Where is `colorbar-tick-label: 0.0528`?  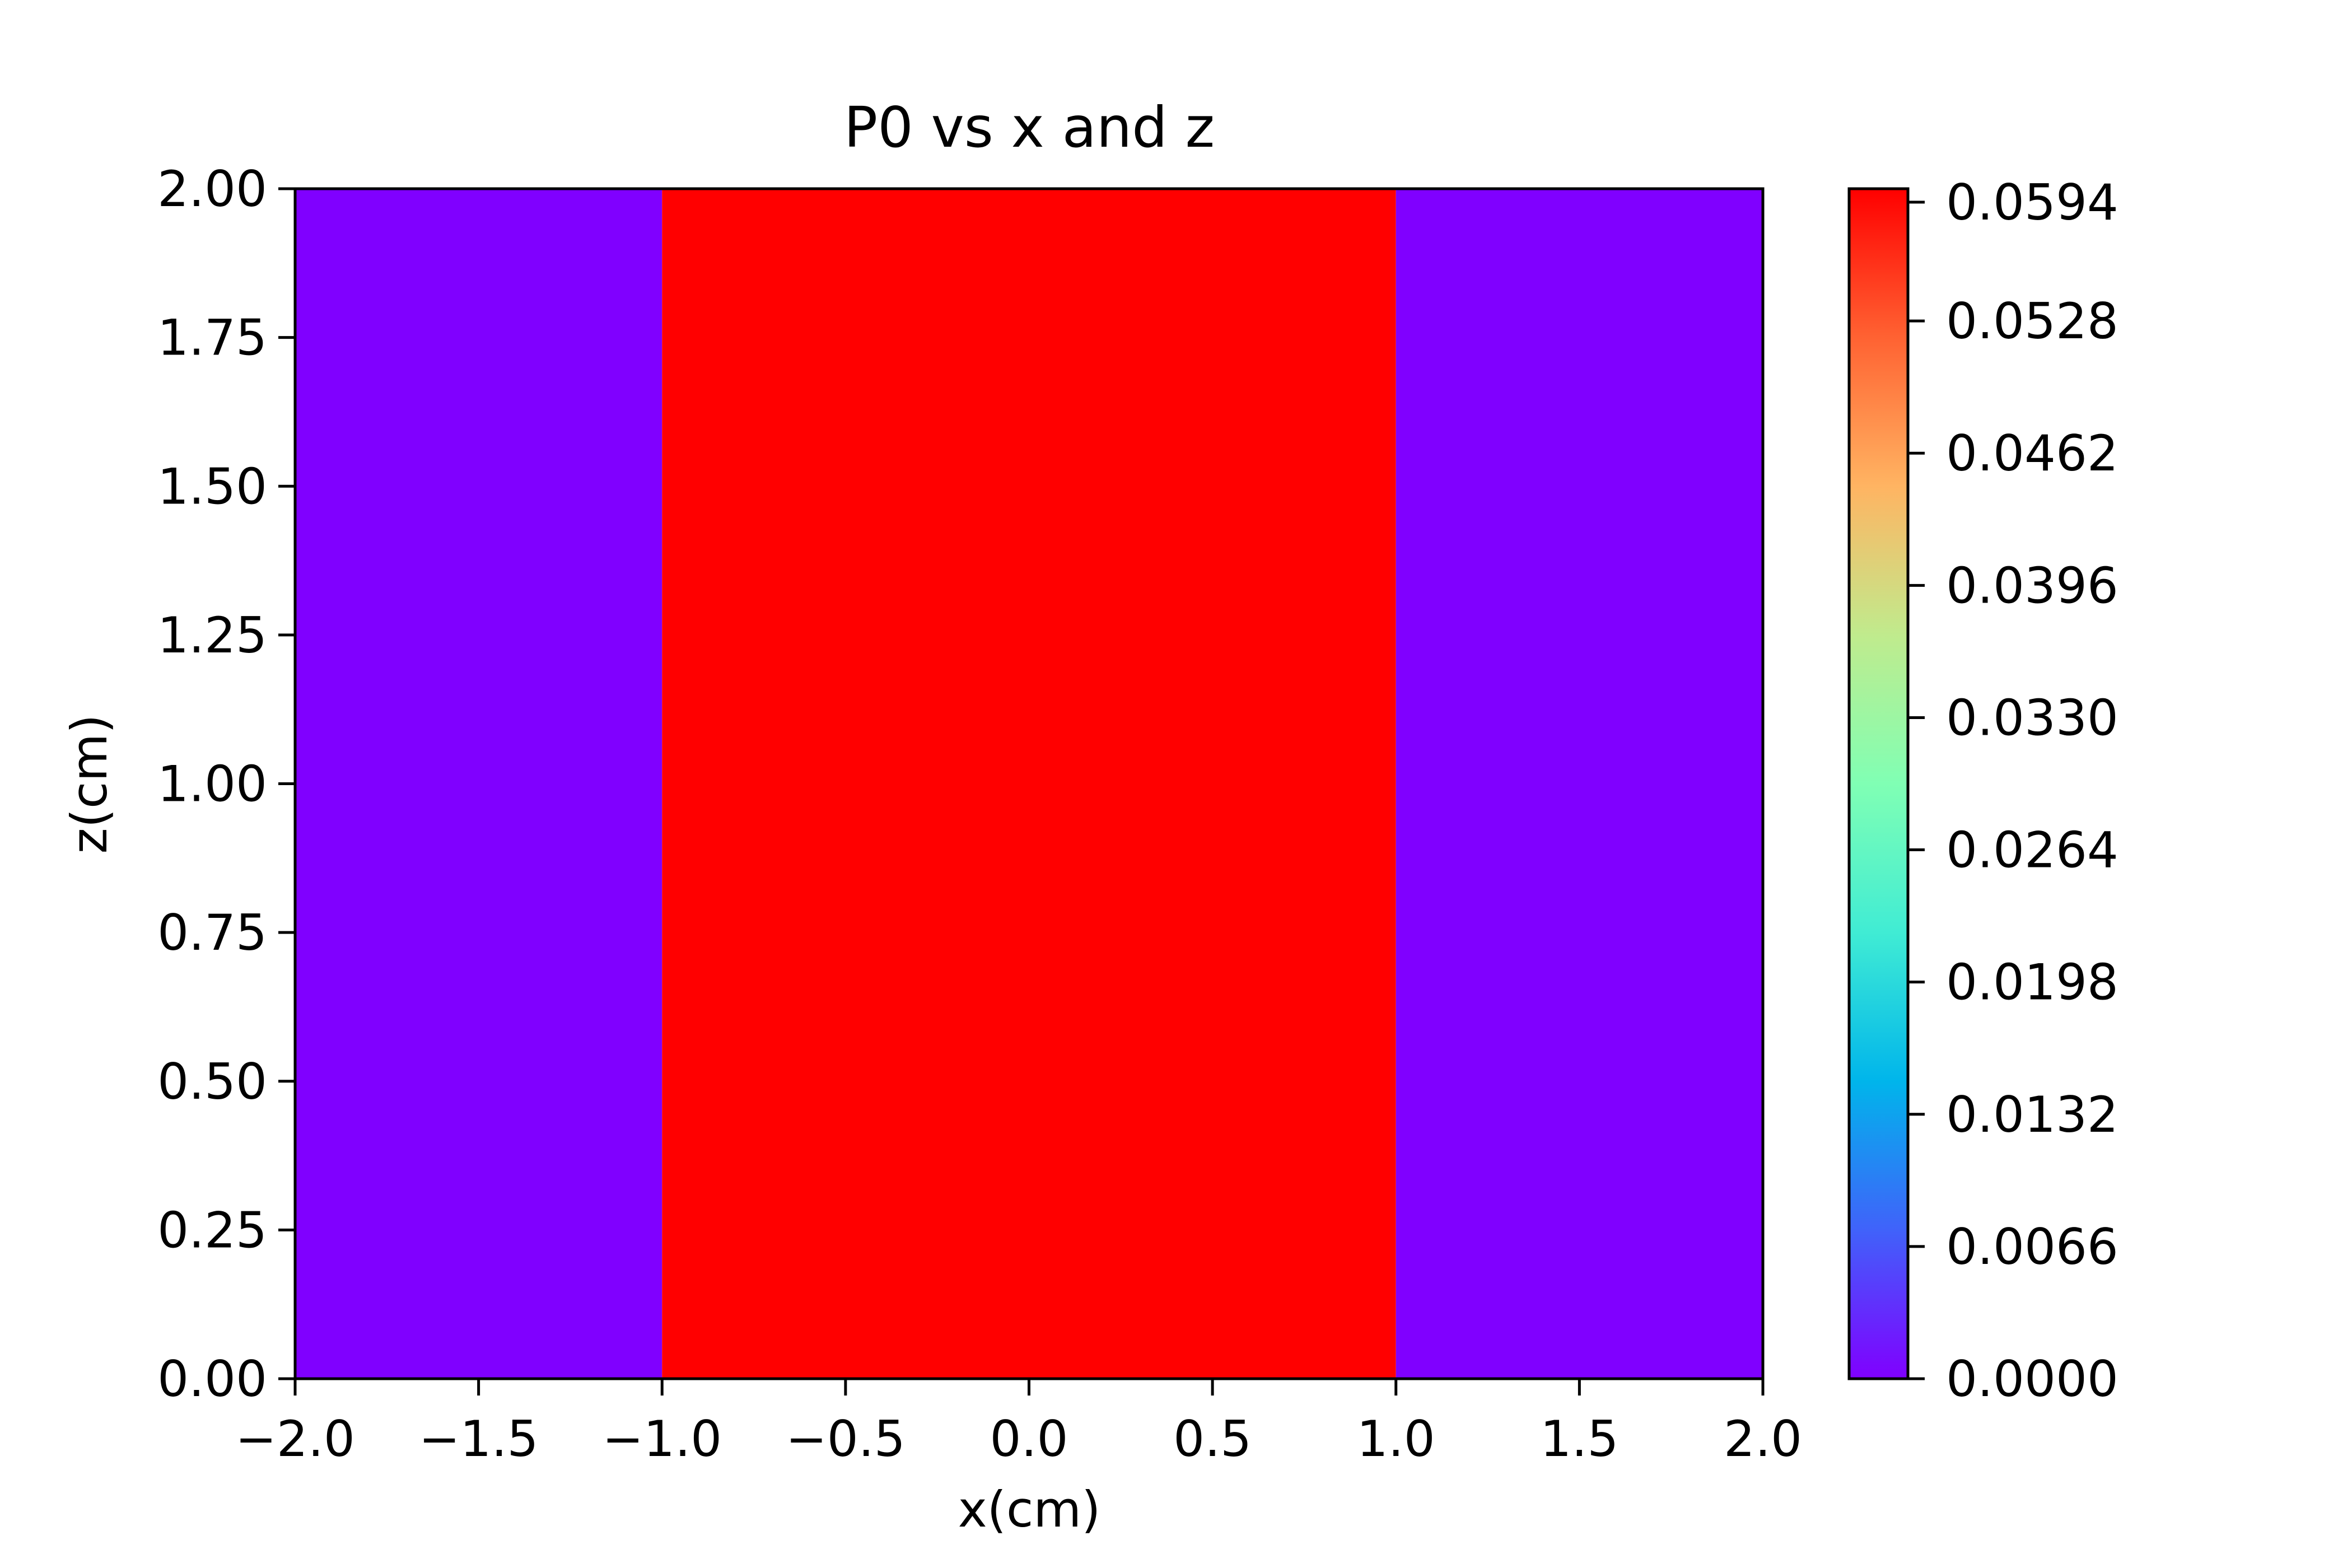 colorbar-tick-label: 0.0528 is located at coordinates (2032, 321).